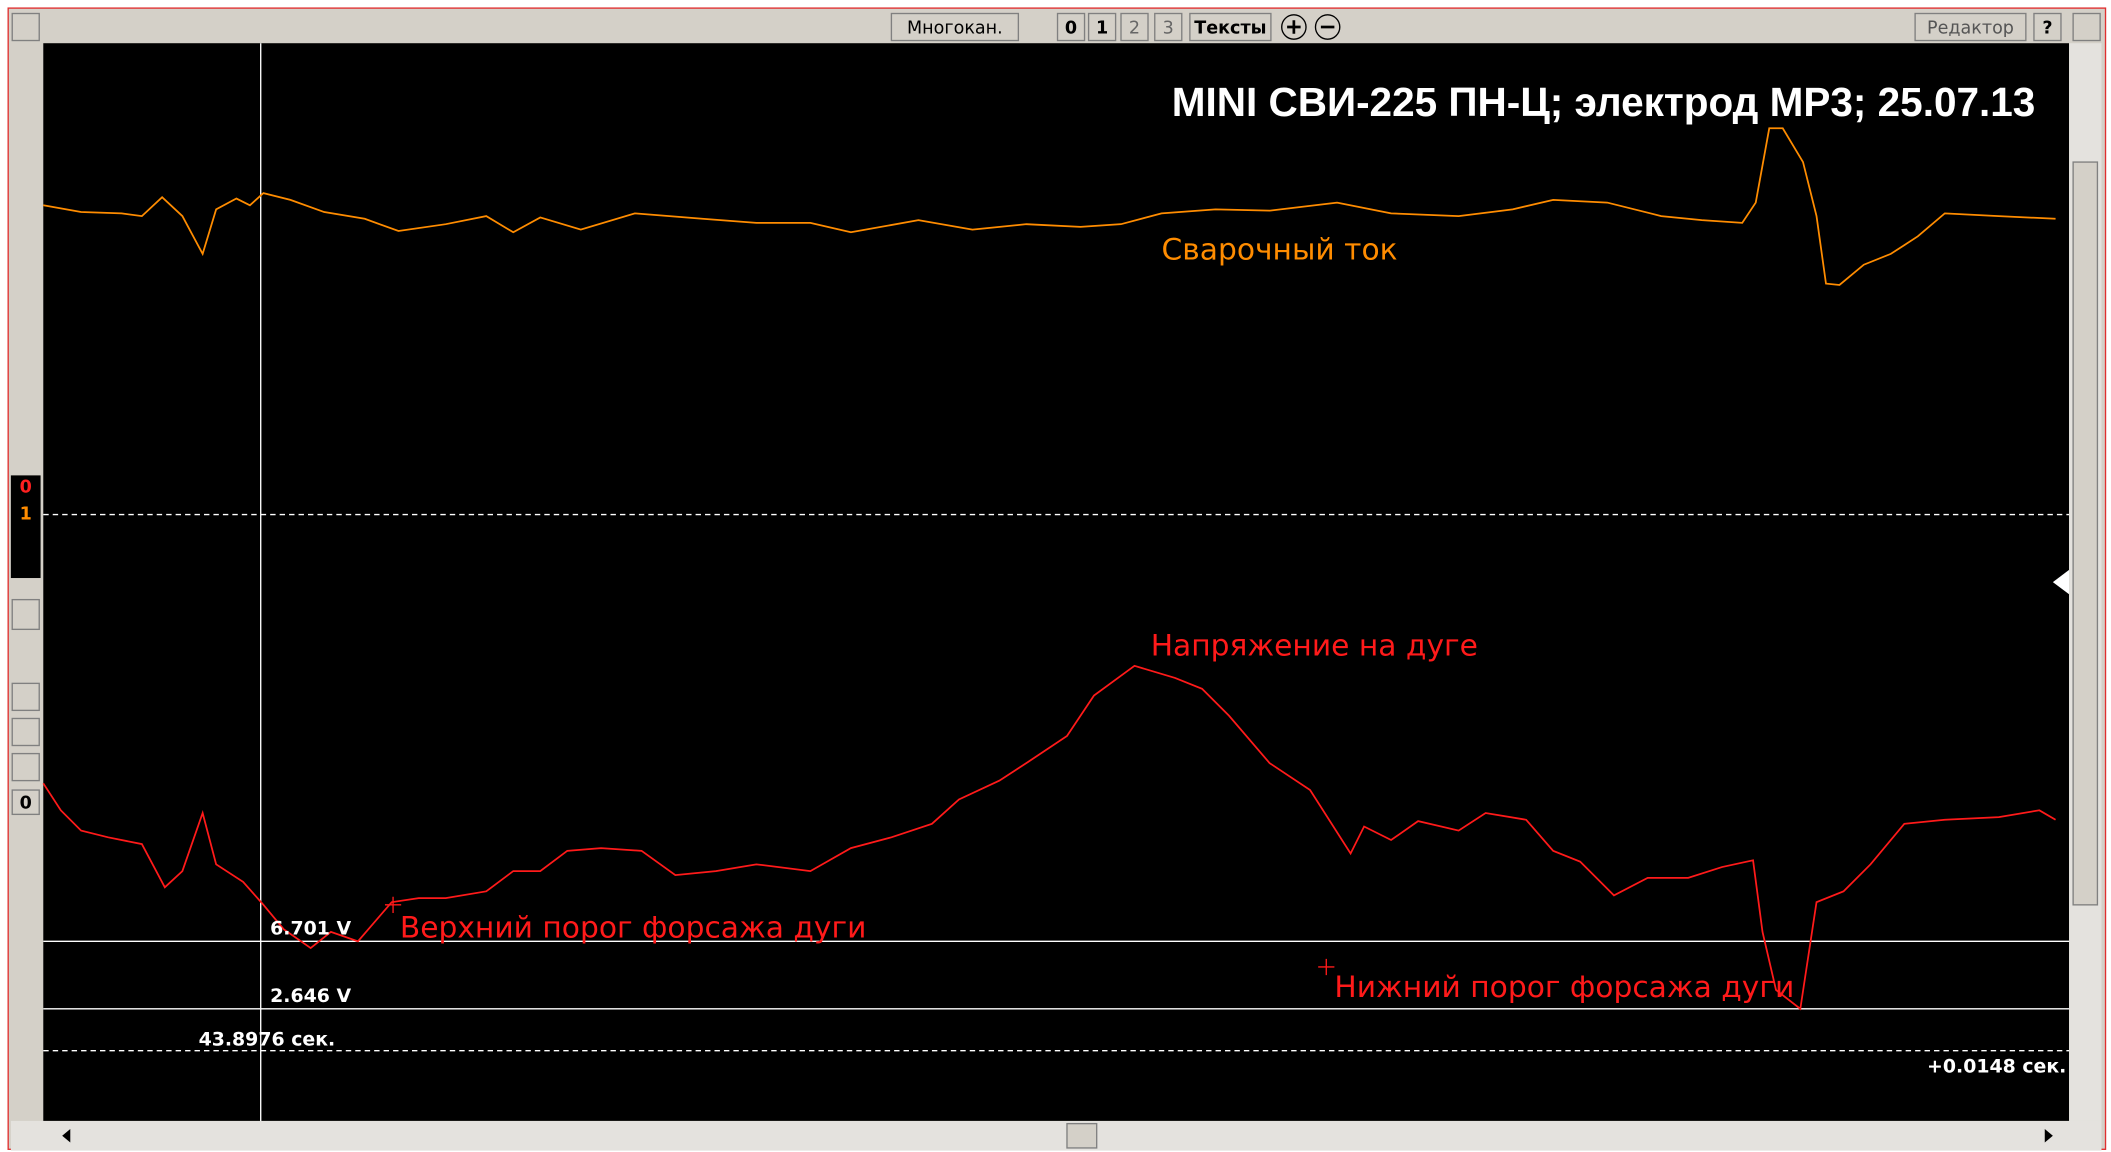 The height and width of the screenshot is (1152, 2111). What do you see at coordinates (1294, 27) in the screenshot?
I see `zoom-in-icon` at bounding box center [1294, 27].